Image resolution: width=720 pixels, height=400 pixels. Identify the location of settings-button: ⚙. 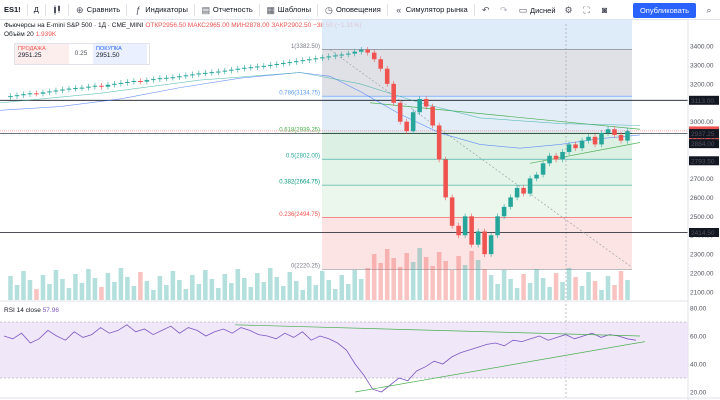
(569, 10).